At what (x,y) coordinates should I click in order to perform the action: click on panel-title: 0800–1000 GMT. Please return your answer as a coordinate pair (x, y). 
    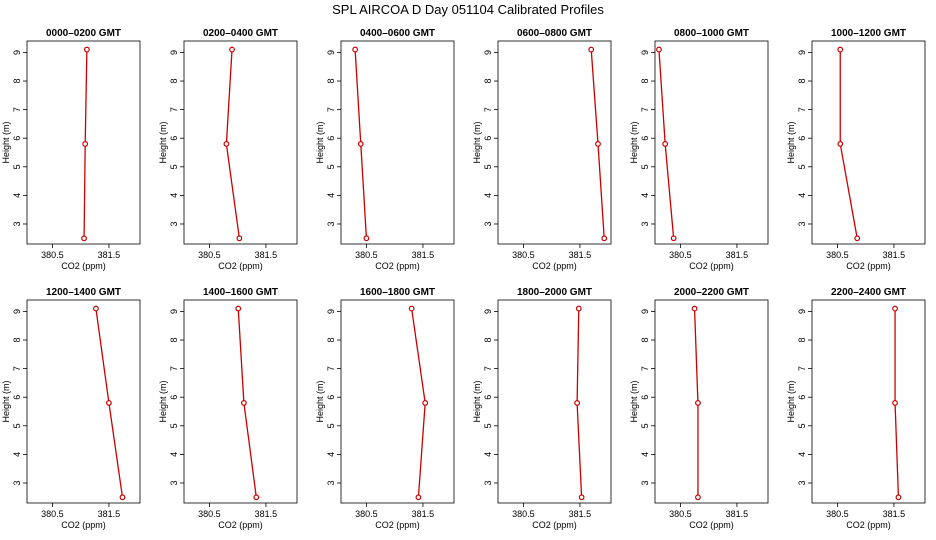
    Looking at the image, I should click on (711, 33).